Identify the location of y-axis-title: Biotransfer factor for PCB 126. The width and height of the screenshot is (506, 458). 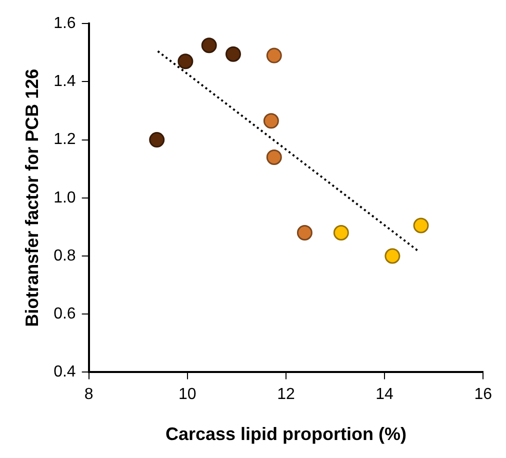
(32, 197).